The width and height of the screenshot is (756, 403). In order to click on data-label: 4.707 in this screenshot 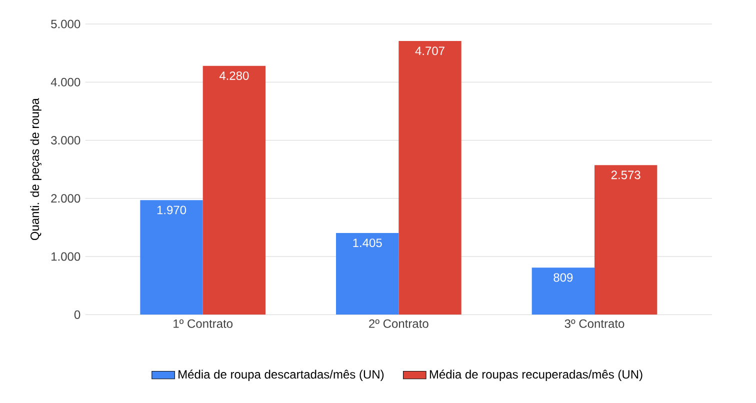, I will do `click(429, 51)`.